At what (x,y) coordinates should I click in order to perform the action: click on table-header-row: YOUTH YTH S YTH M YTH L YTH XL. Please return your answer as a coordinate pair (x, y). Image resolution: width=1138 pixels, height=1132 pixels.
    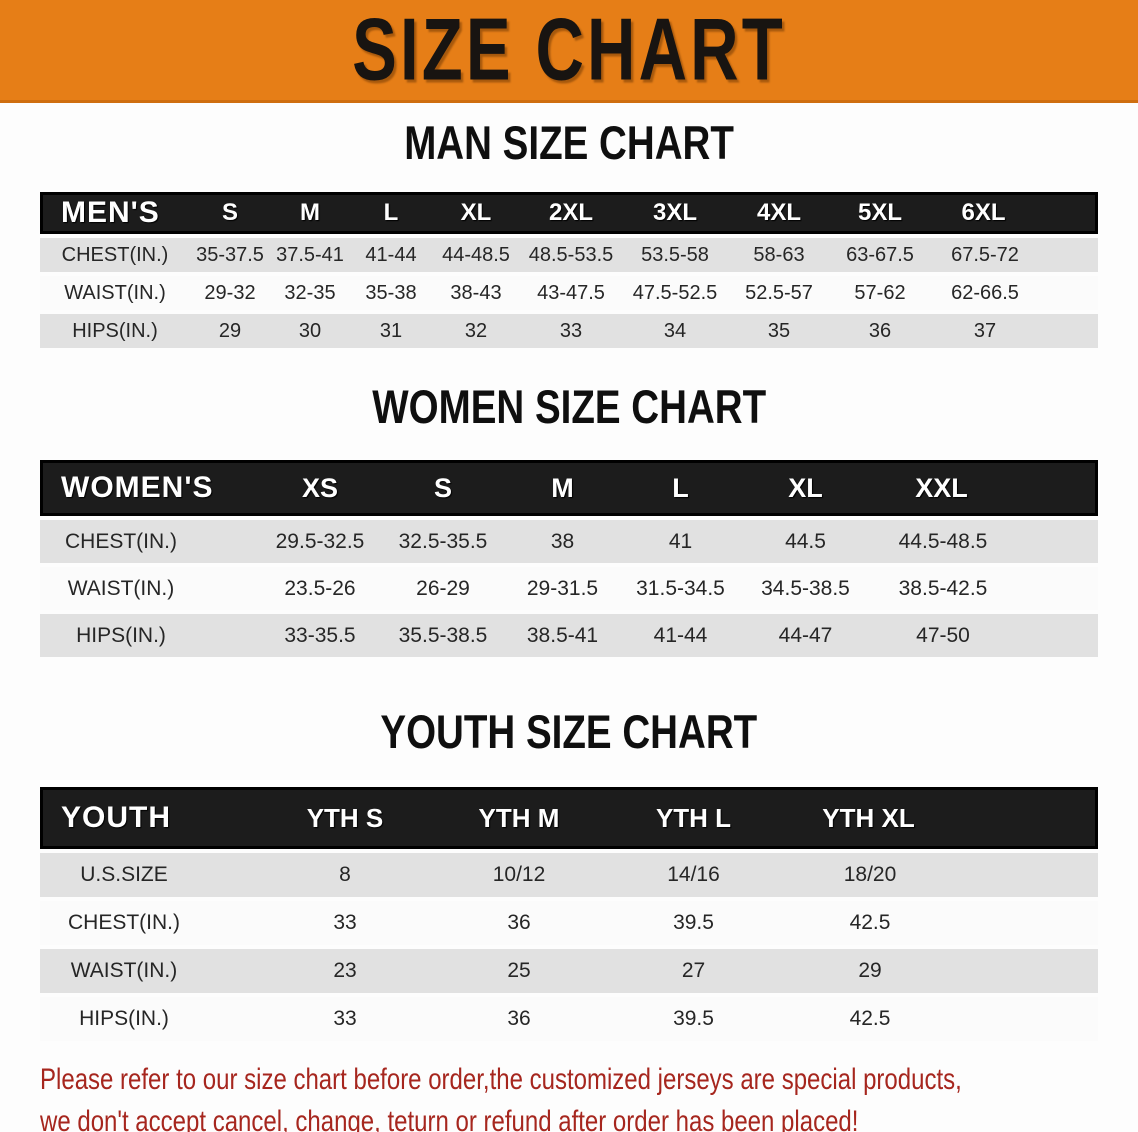
    Looking at the image, I should click on (569, 818).